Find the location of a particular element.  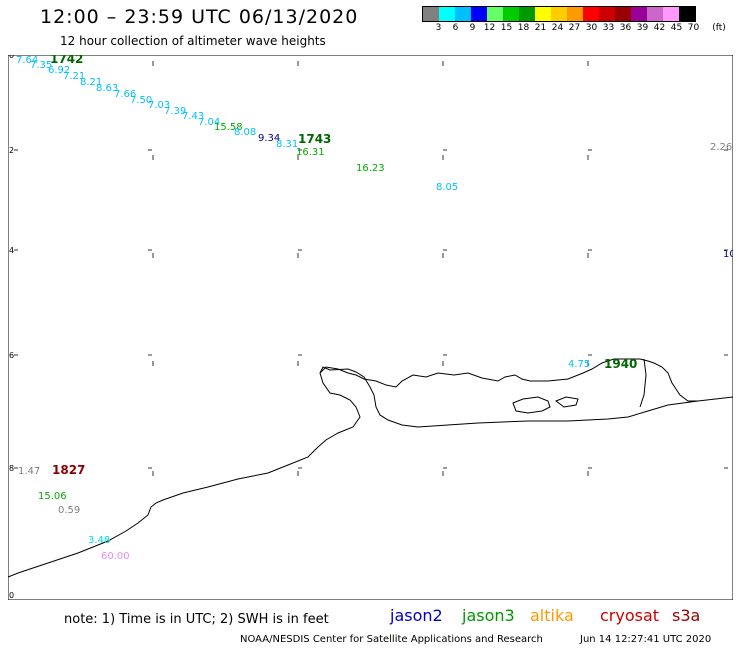

swh-label: 8.31 is located at coordinates (287, 144).